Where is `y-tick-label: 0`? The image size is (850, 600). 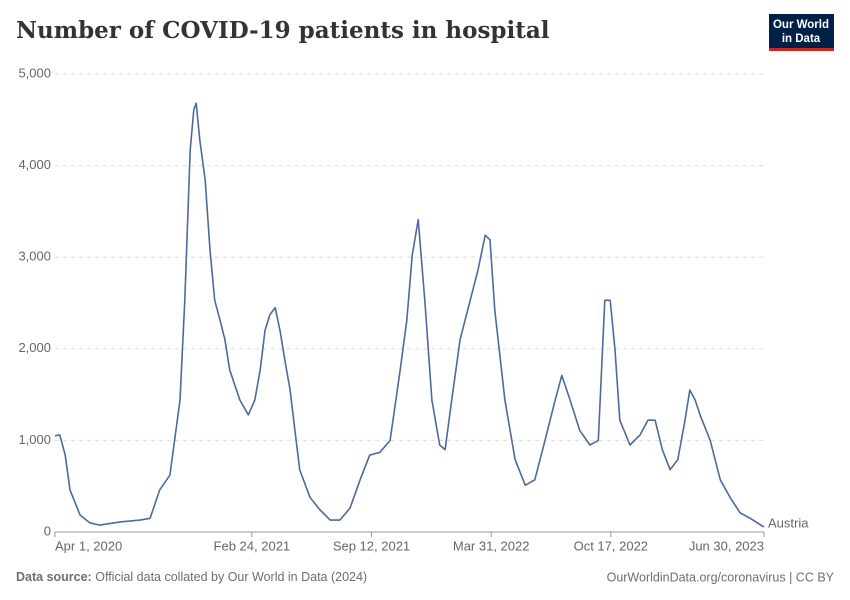
y-tick-label: 0 is located at coordinates (47, 530).